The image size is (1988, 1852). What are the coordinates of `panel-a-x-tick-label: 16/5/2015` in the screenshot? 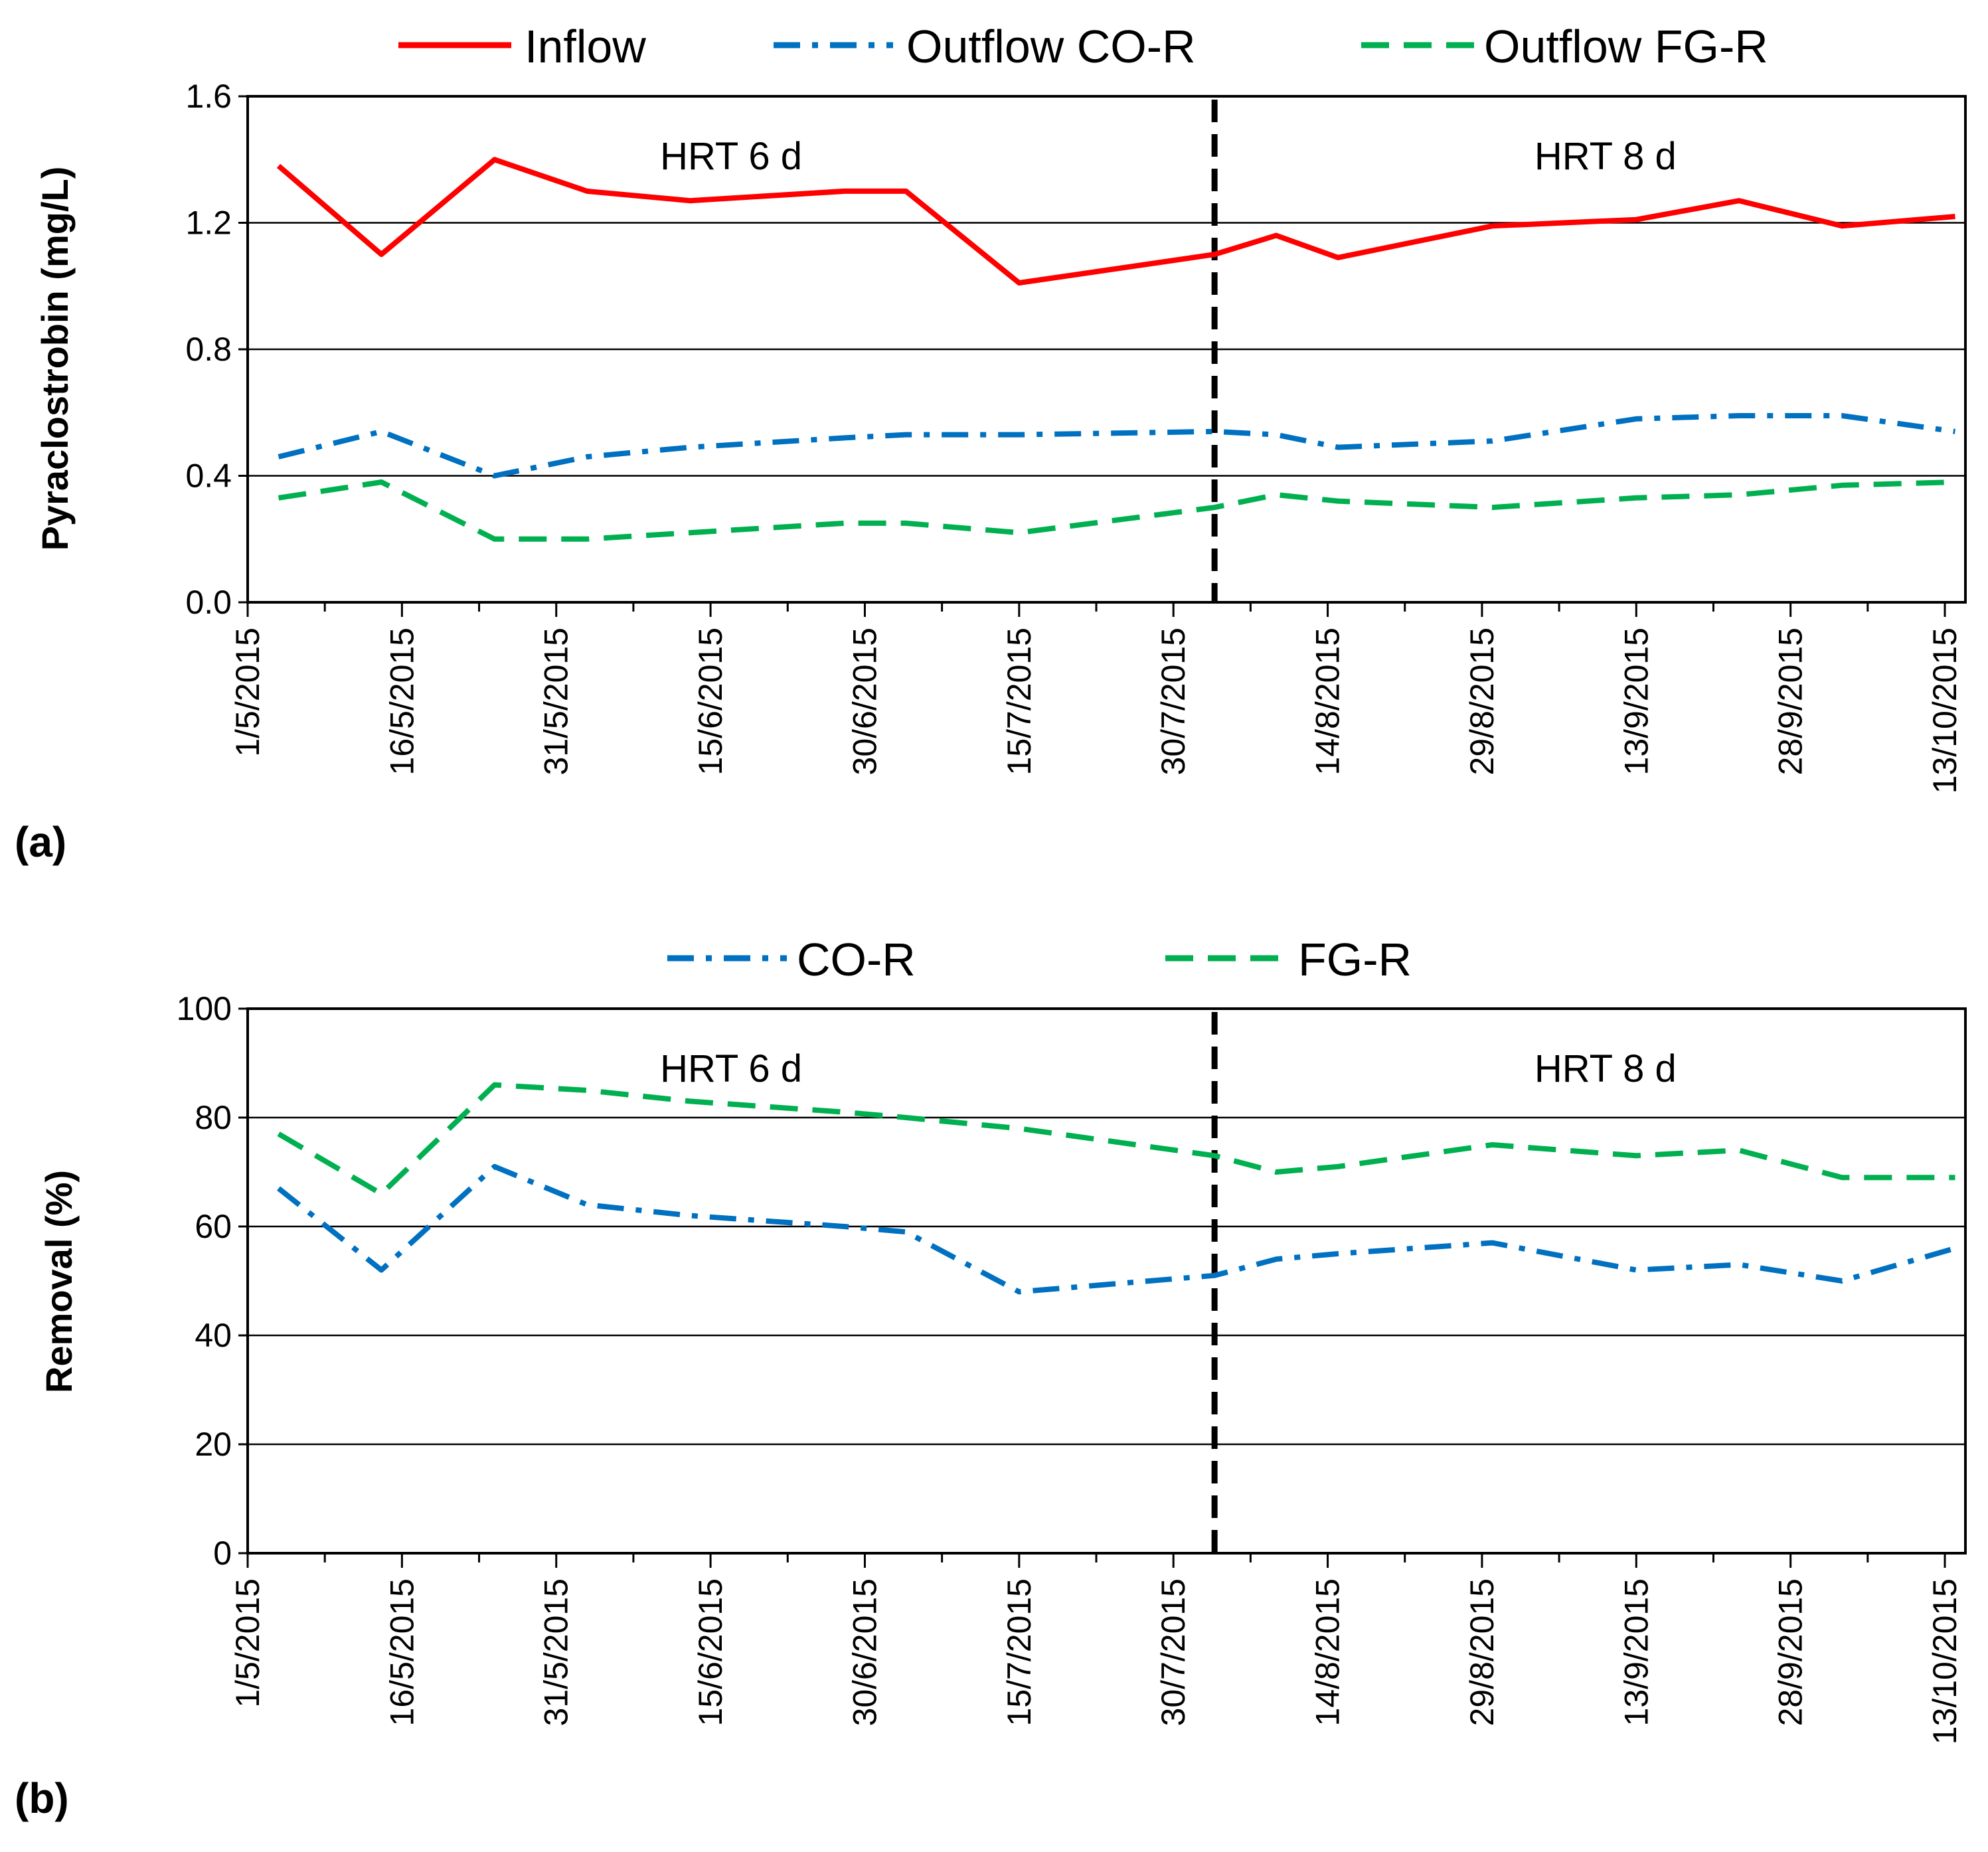 It's located at (401, 701).